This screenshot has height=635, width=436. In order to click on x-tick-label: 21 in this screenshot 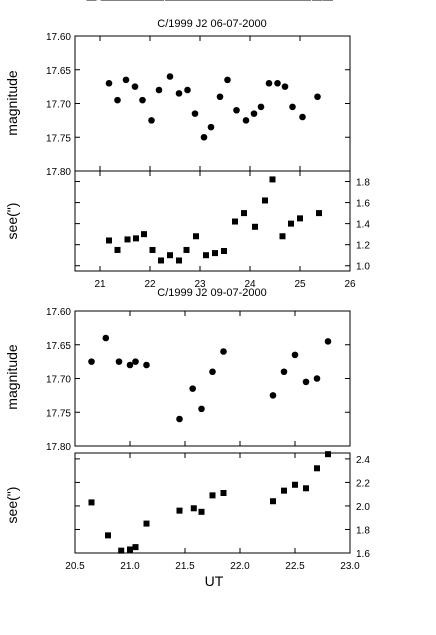, I will do `click(100, 284)`.